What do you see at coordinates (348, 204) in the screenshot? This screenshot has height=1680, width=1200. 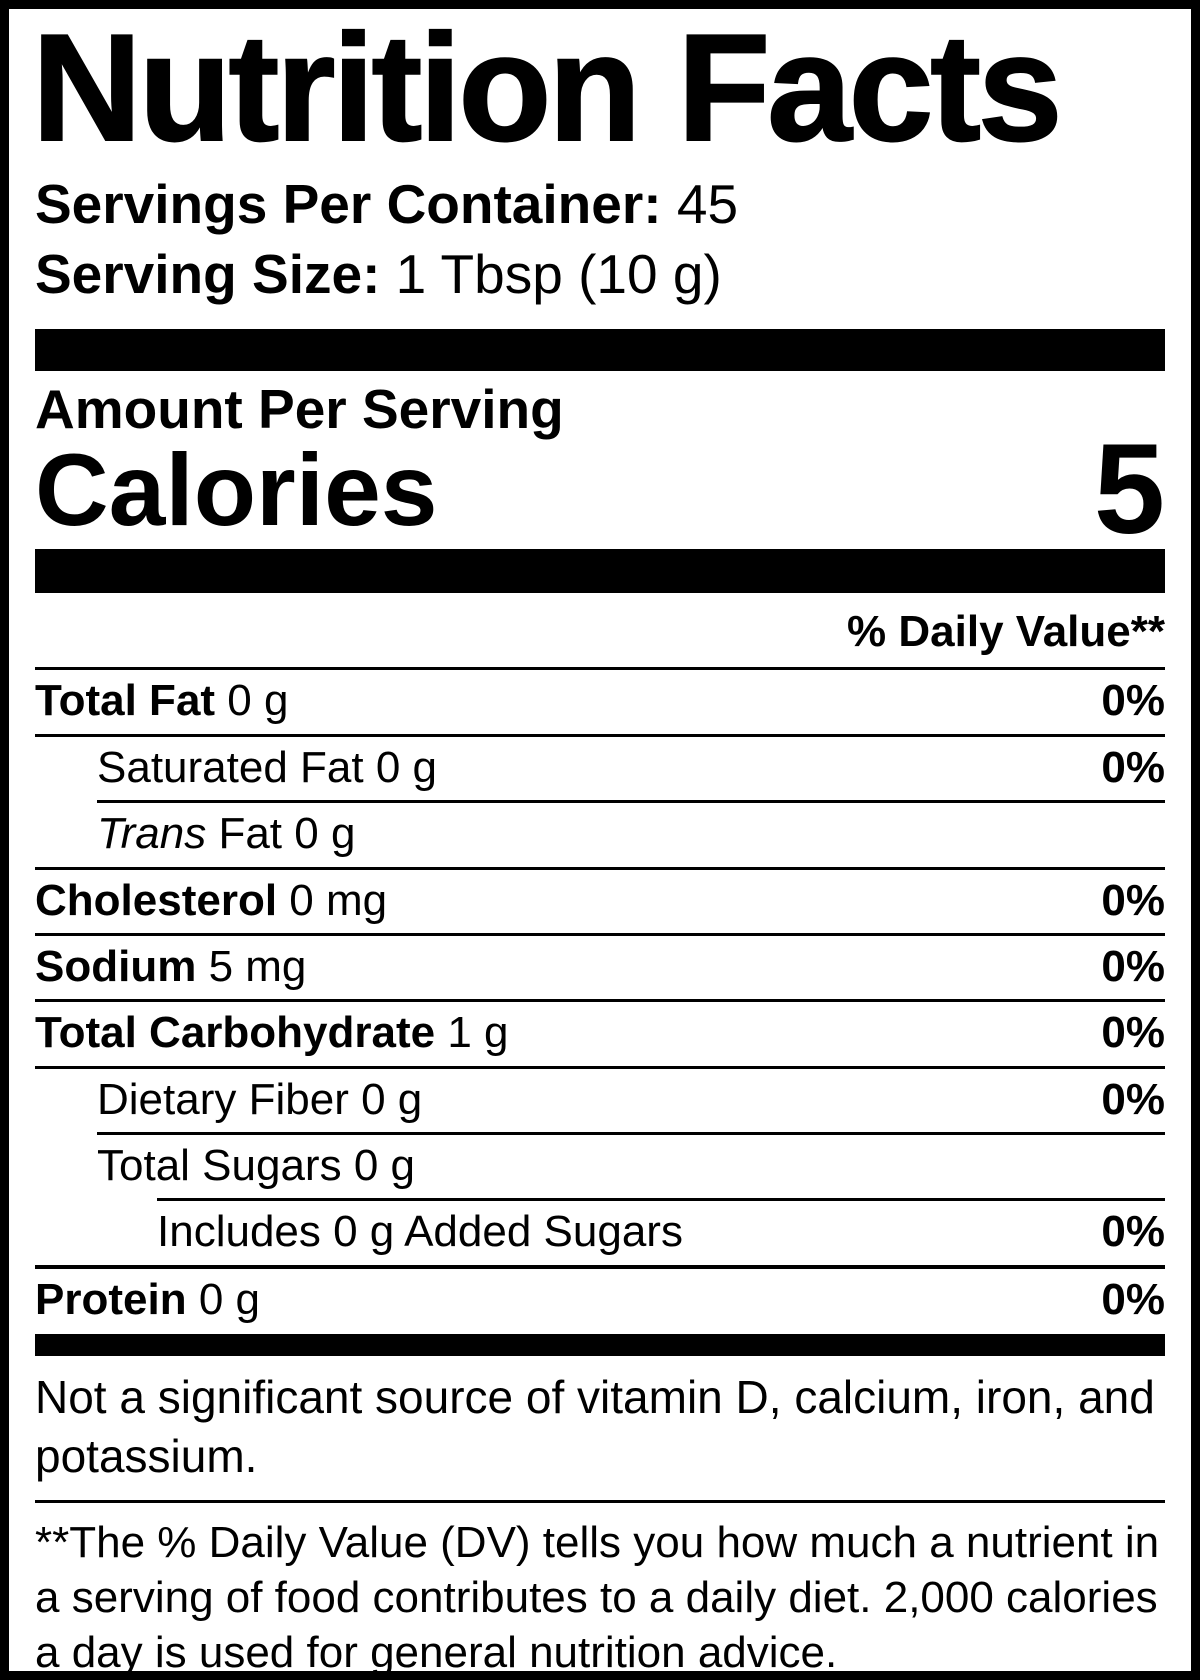 I see `servings-per-container-label: Servings Per Container:` at bounding box center [348, 204].